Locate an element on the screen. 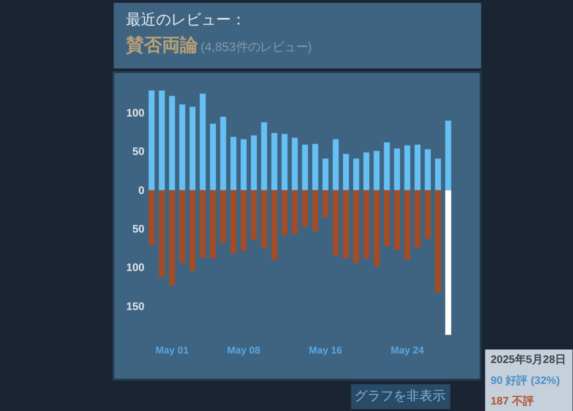 The image size is (573, 411). text: 2025年5月28日 is located at coordinates (528, 359).